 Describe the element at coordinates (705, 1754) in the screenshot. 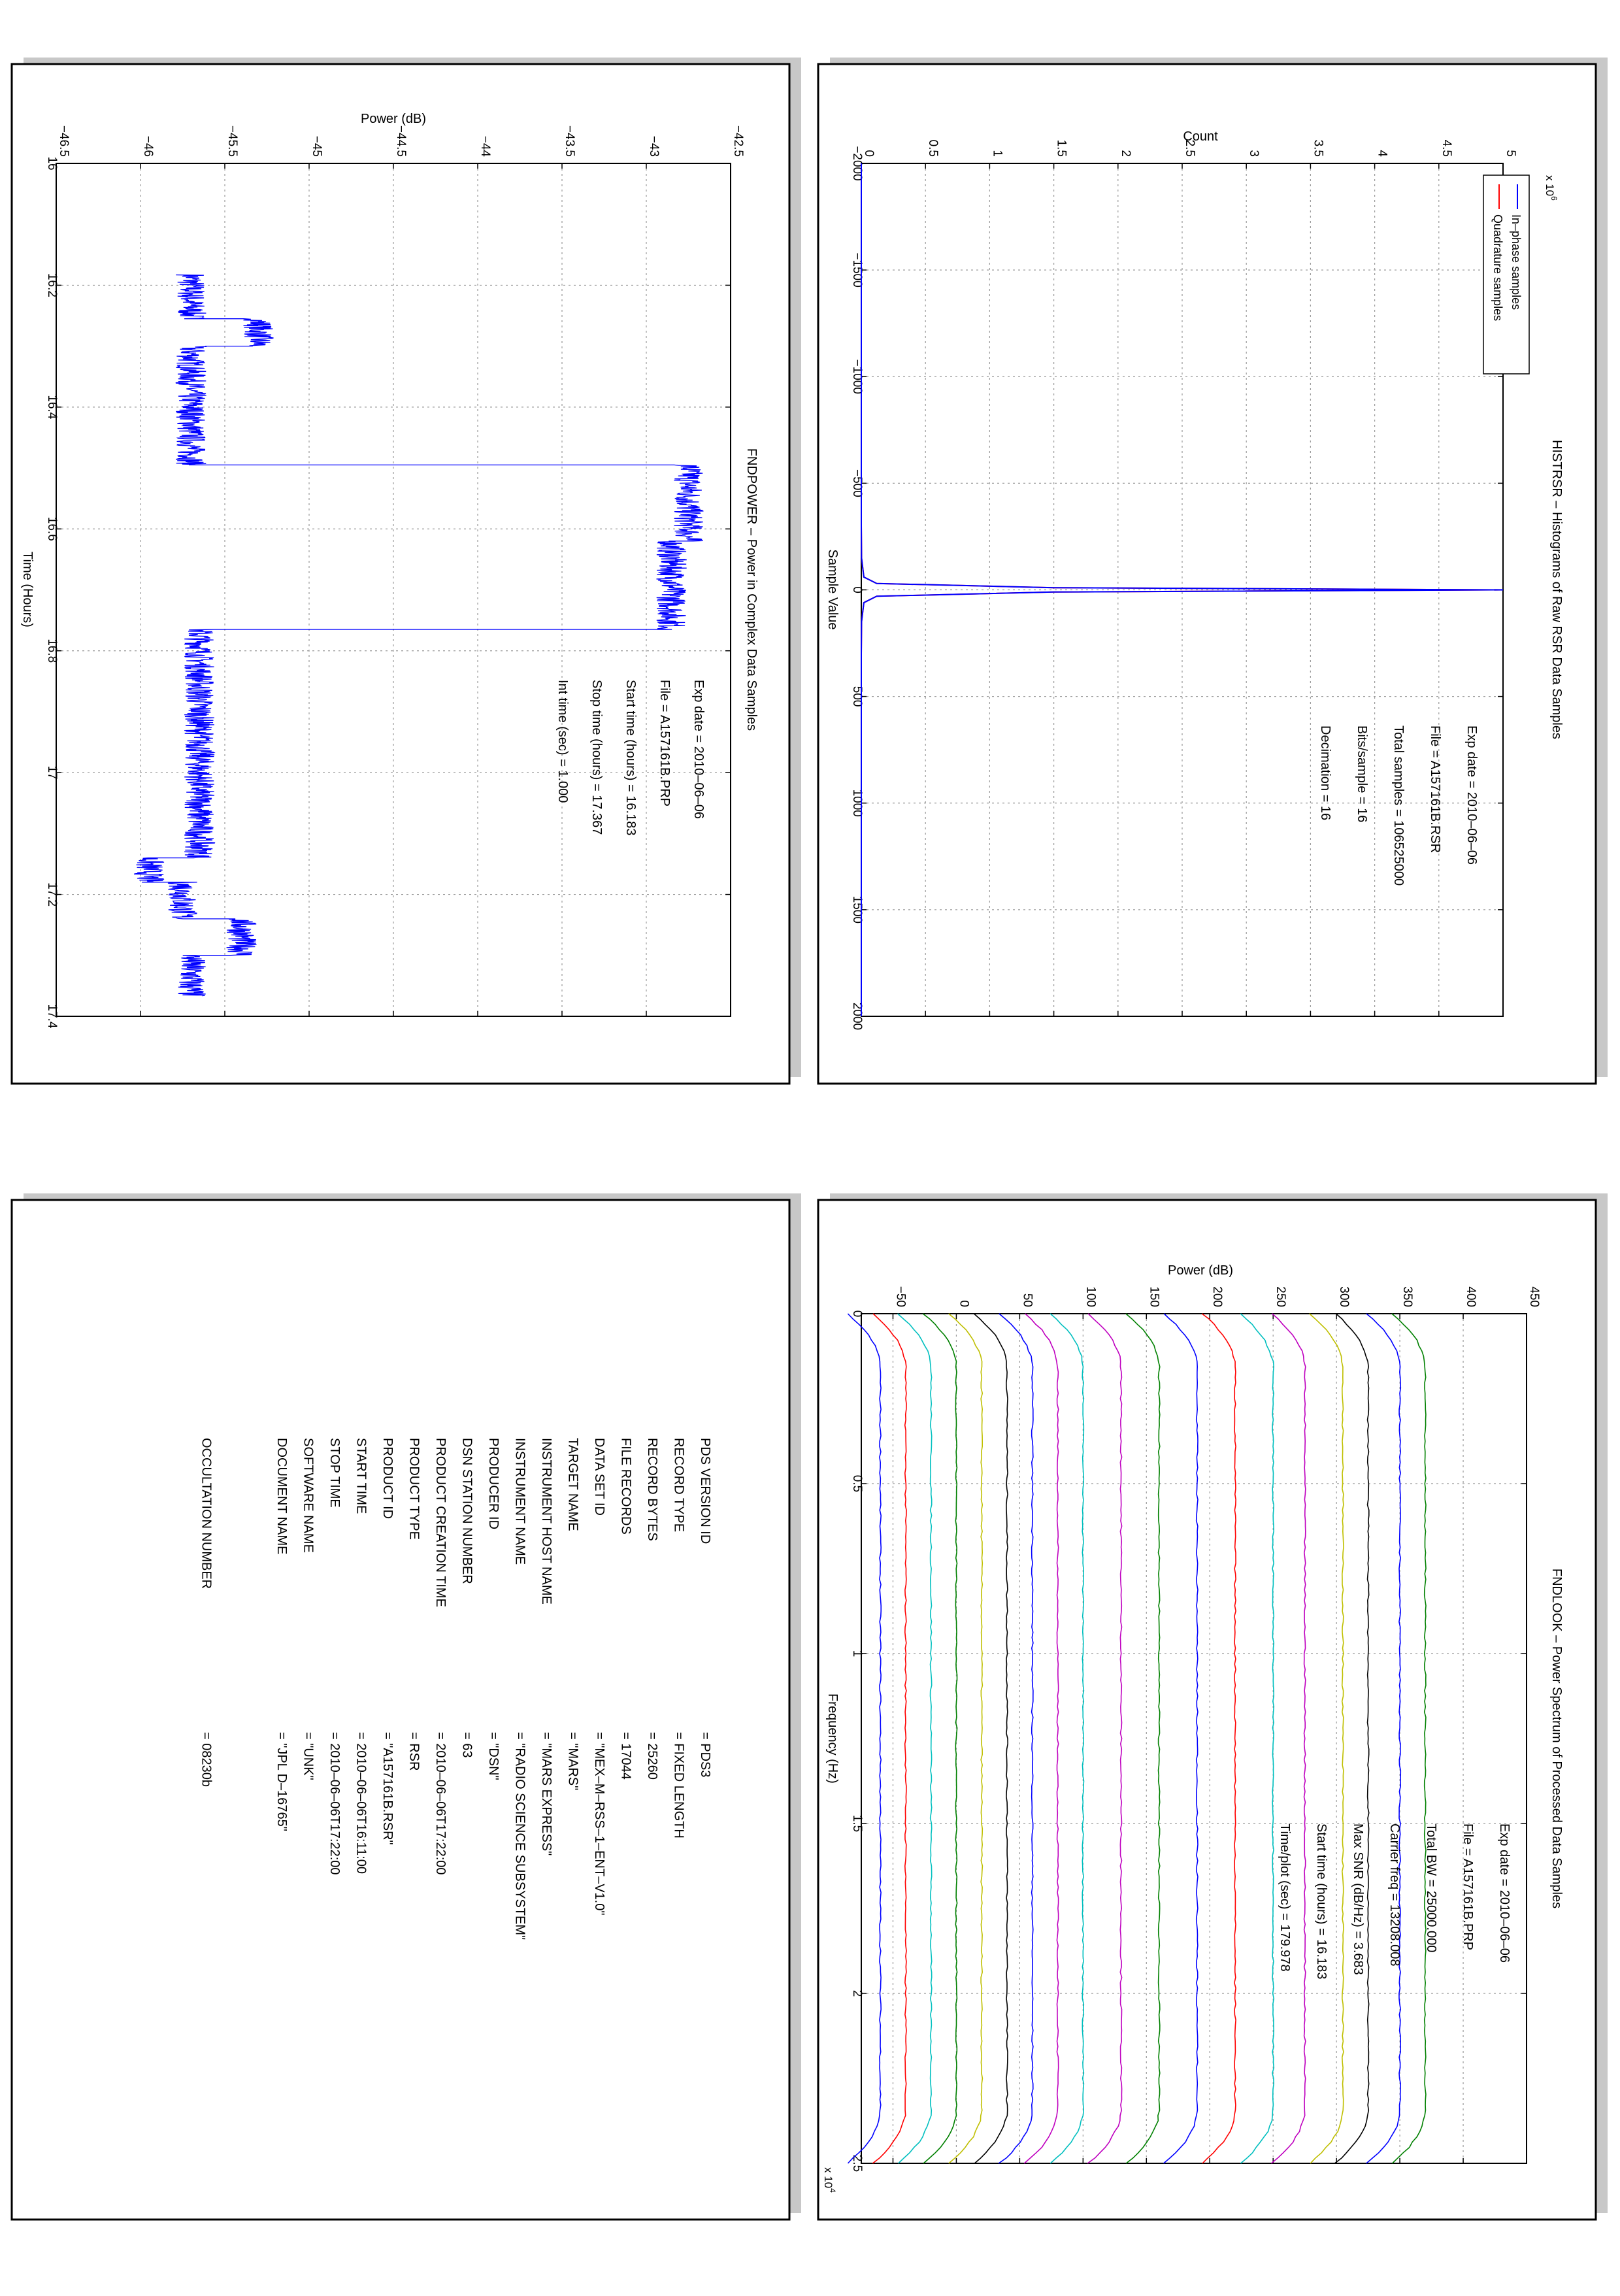

I see `pds-label-value: = PDS3` at that location.